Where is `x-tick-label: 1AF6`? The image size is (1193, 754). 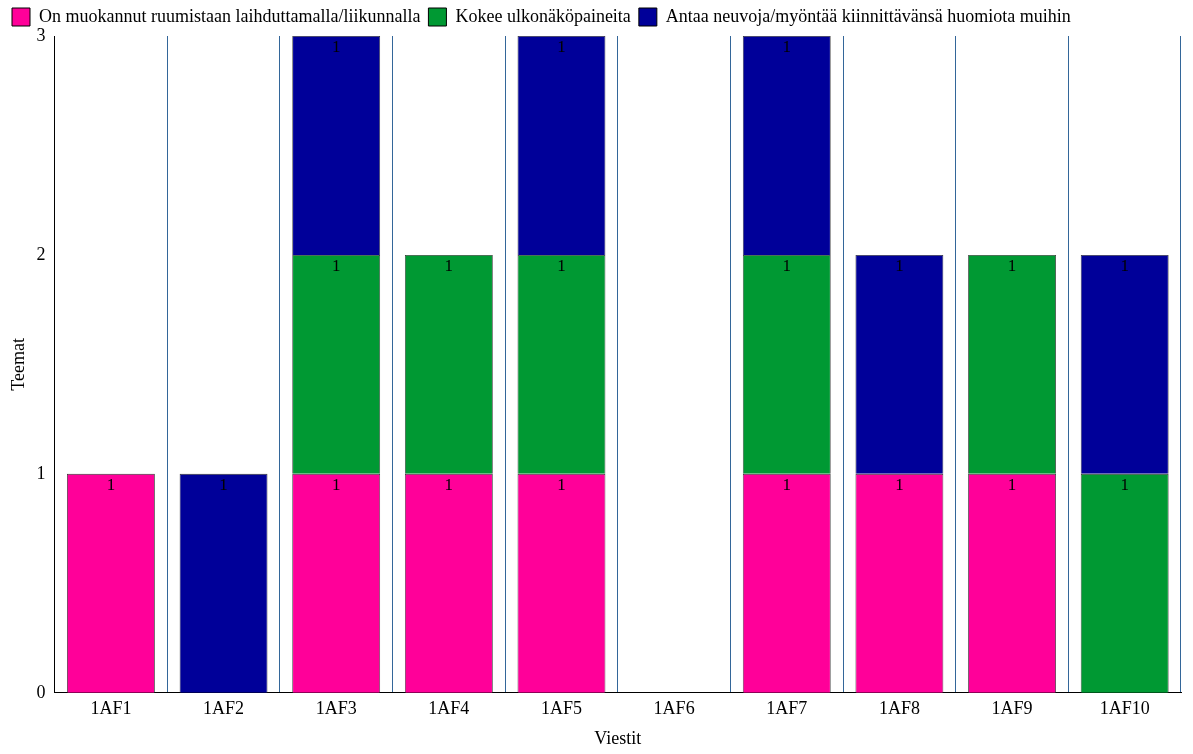
x-tick-label: 1AF6 is located at coordinates (674, 708).